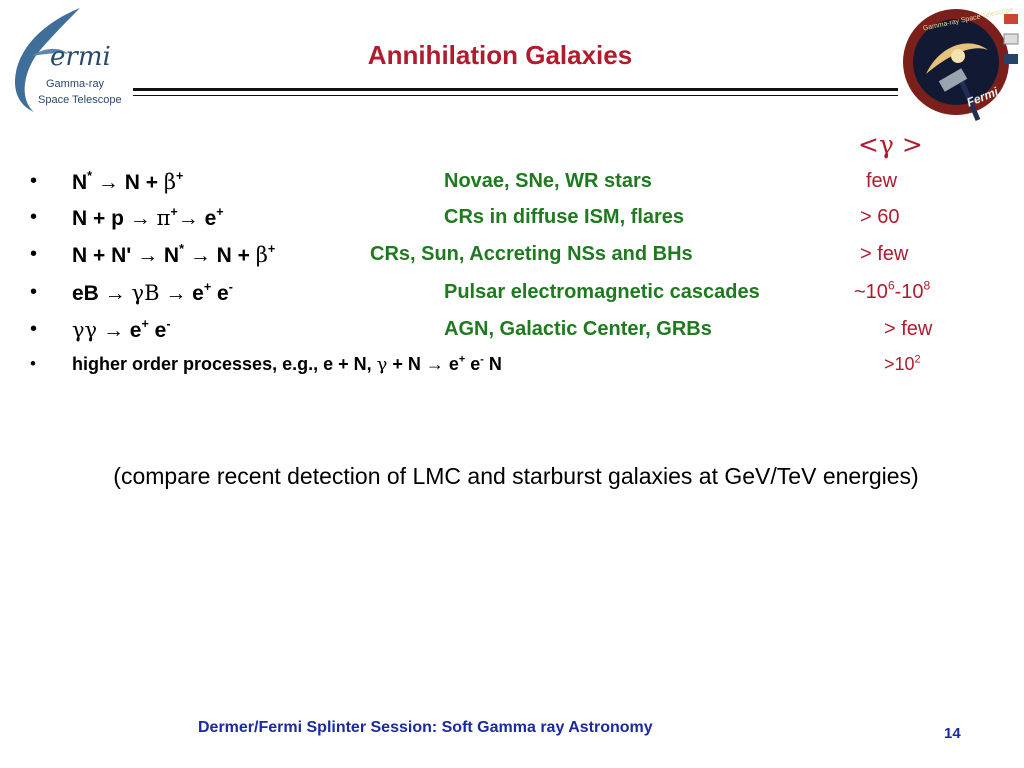 Image resolution: width=1024 pixels, height=768 pixels. Describe the element at coordinates (952, 733) in the screenshot. I see `page-number: 14` at that location.